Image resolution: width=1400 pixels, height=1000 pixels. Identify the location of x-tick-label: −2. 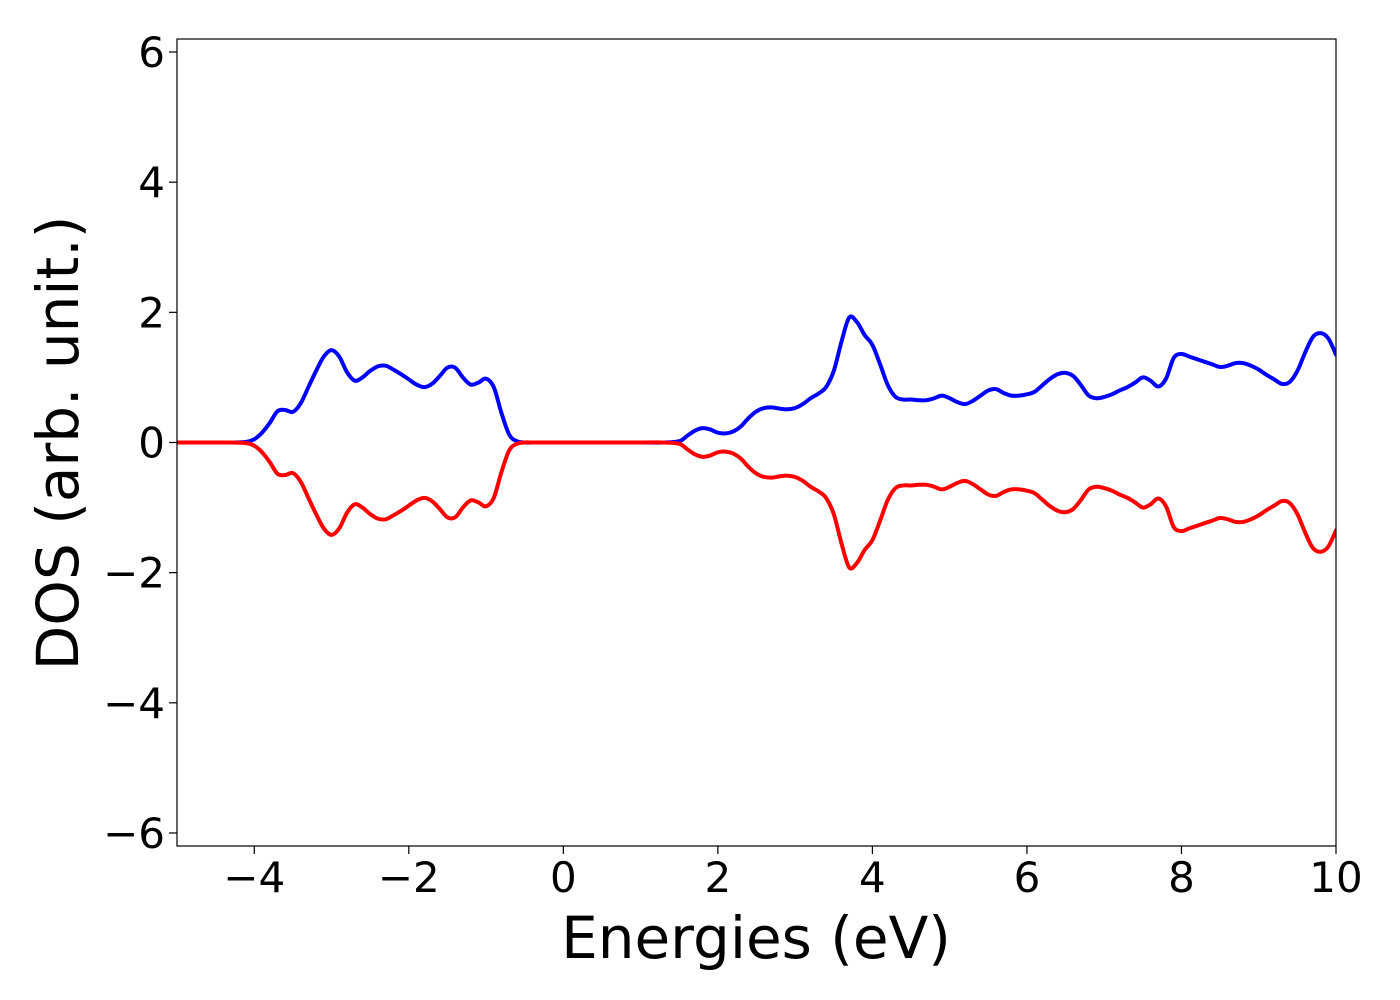
(409, 877).